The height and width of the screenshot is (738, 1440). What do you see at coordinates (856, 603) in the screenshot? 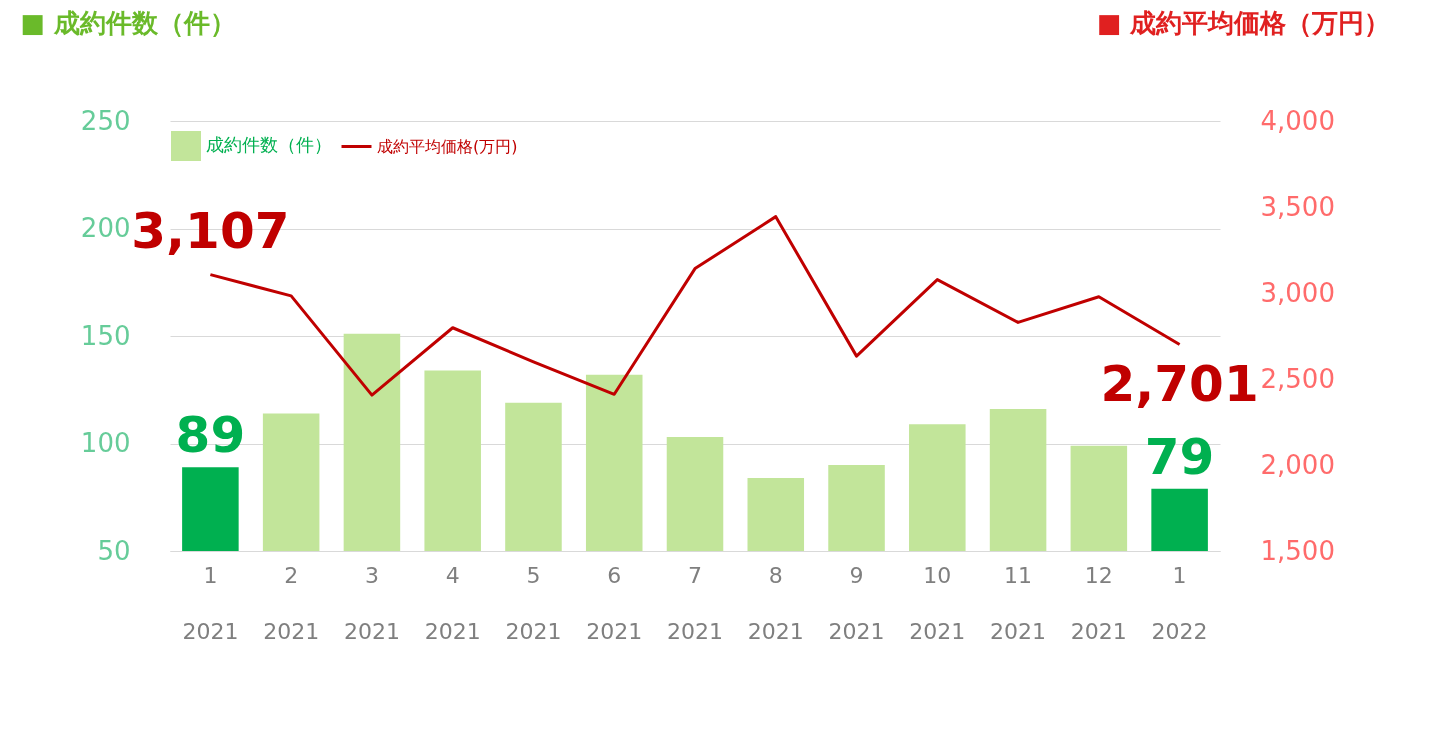
I see `category-label: 9 2021` at bounding box center [856, 603].